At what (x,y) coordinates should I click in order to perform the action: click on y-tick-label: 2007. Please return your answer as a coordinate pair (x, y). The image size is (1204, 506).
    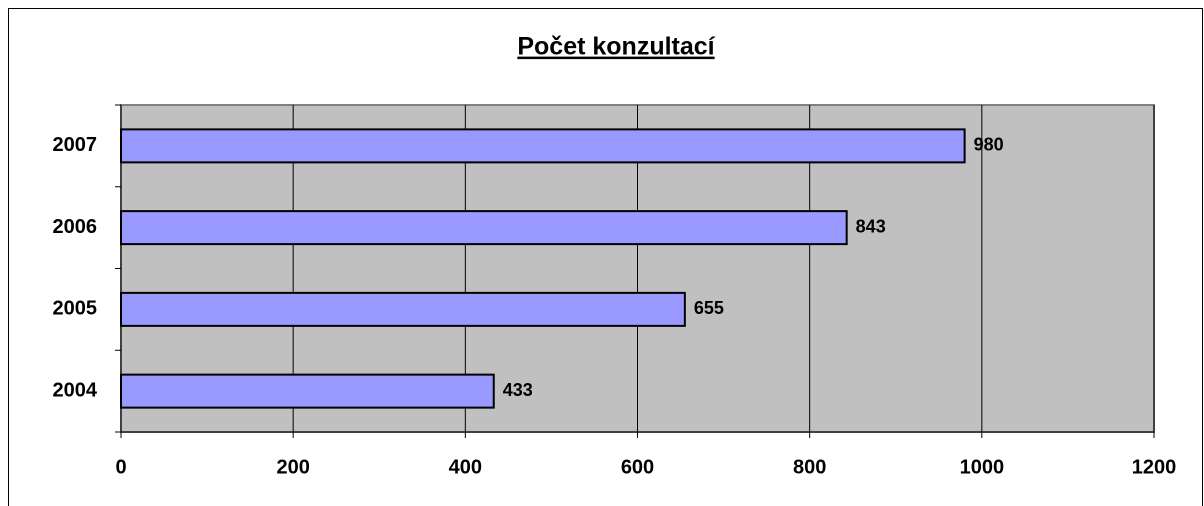
    Looking at the image, I should click on (75, 145).